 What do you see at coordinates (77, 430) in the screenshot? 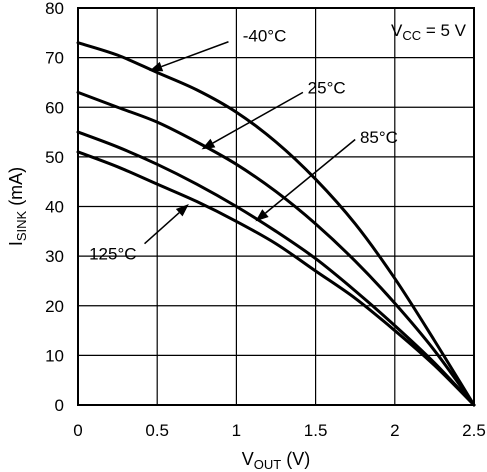
I see `x-tick-label: 0` at bounding box center [77, 430].